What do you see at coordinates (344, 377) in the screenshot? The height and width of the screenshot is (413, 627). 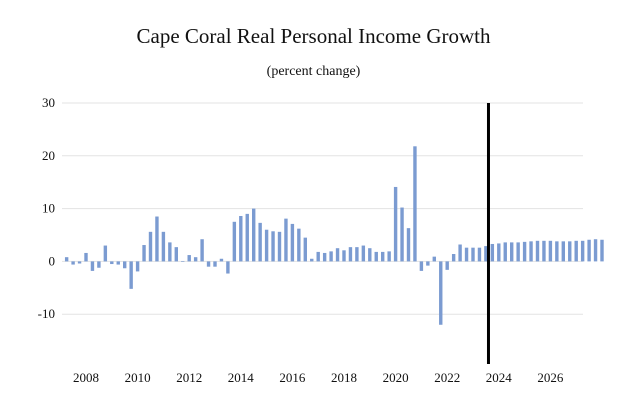 I see `x-tick-label: 2018` at bounding box center [344, 377].